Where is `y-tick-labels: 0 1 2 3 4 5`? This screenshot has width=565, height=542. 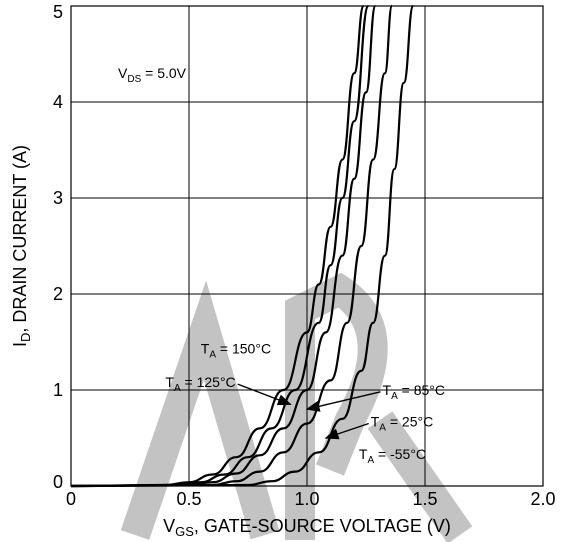
y-tick-labels: 0 1 2 3 4 5 is located at coordinates (58, 247).